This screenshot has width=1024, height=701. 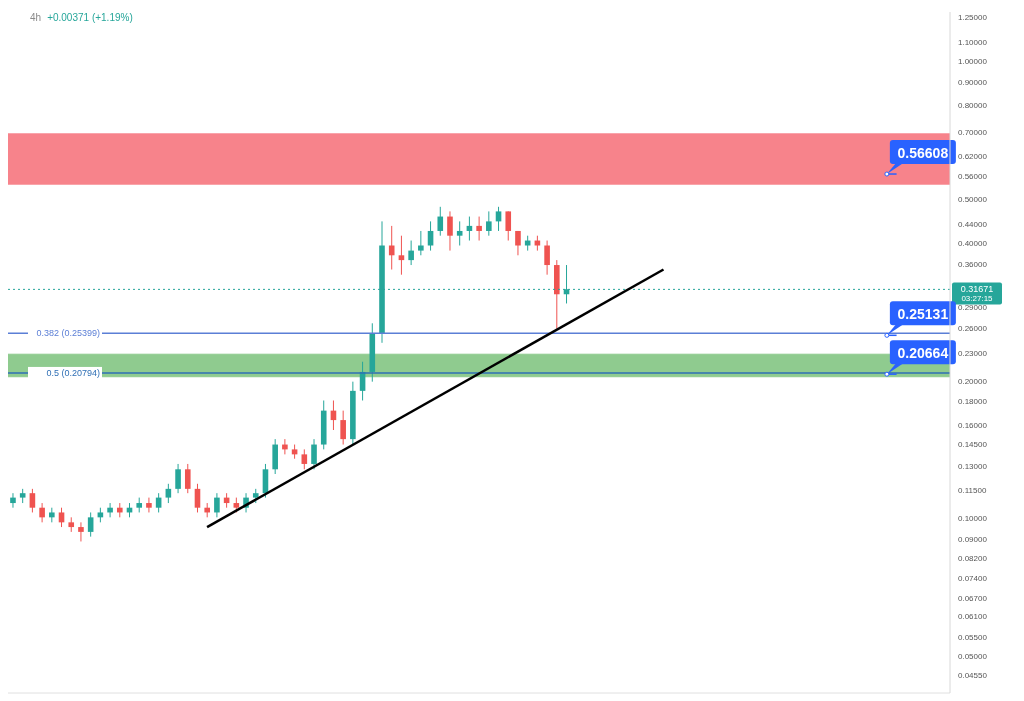 What do you see at coordinates (973, 467) in the screenshot?
I see `y-tick-label: 0.13000` at bounding box center [973, 467].